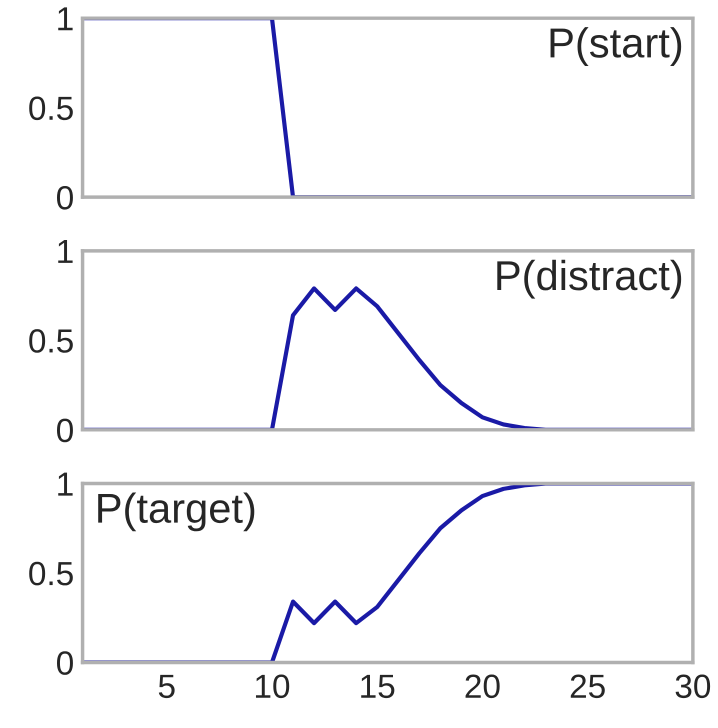  What do you see at coordinates (273, 686) in the screenshot?
I see `x-tick-label: 10` at bounding box center [273, 686].